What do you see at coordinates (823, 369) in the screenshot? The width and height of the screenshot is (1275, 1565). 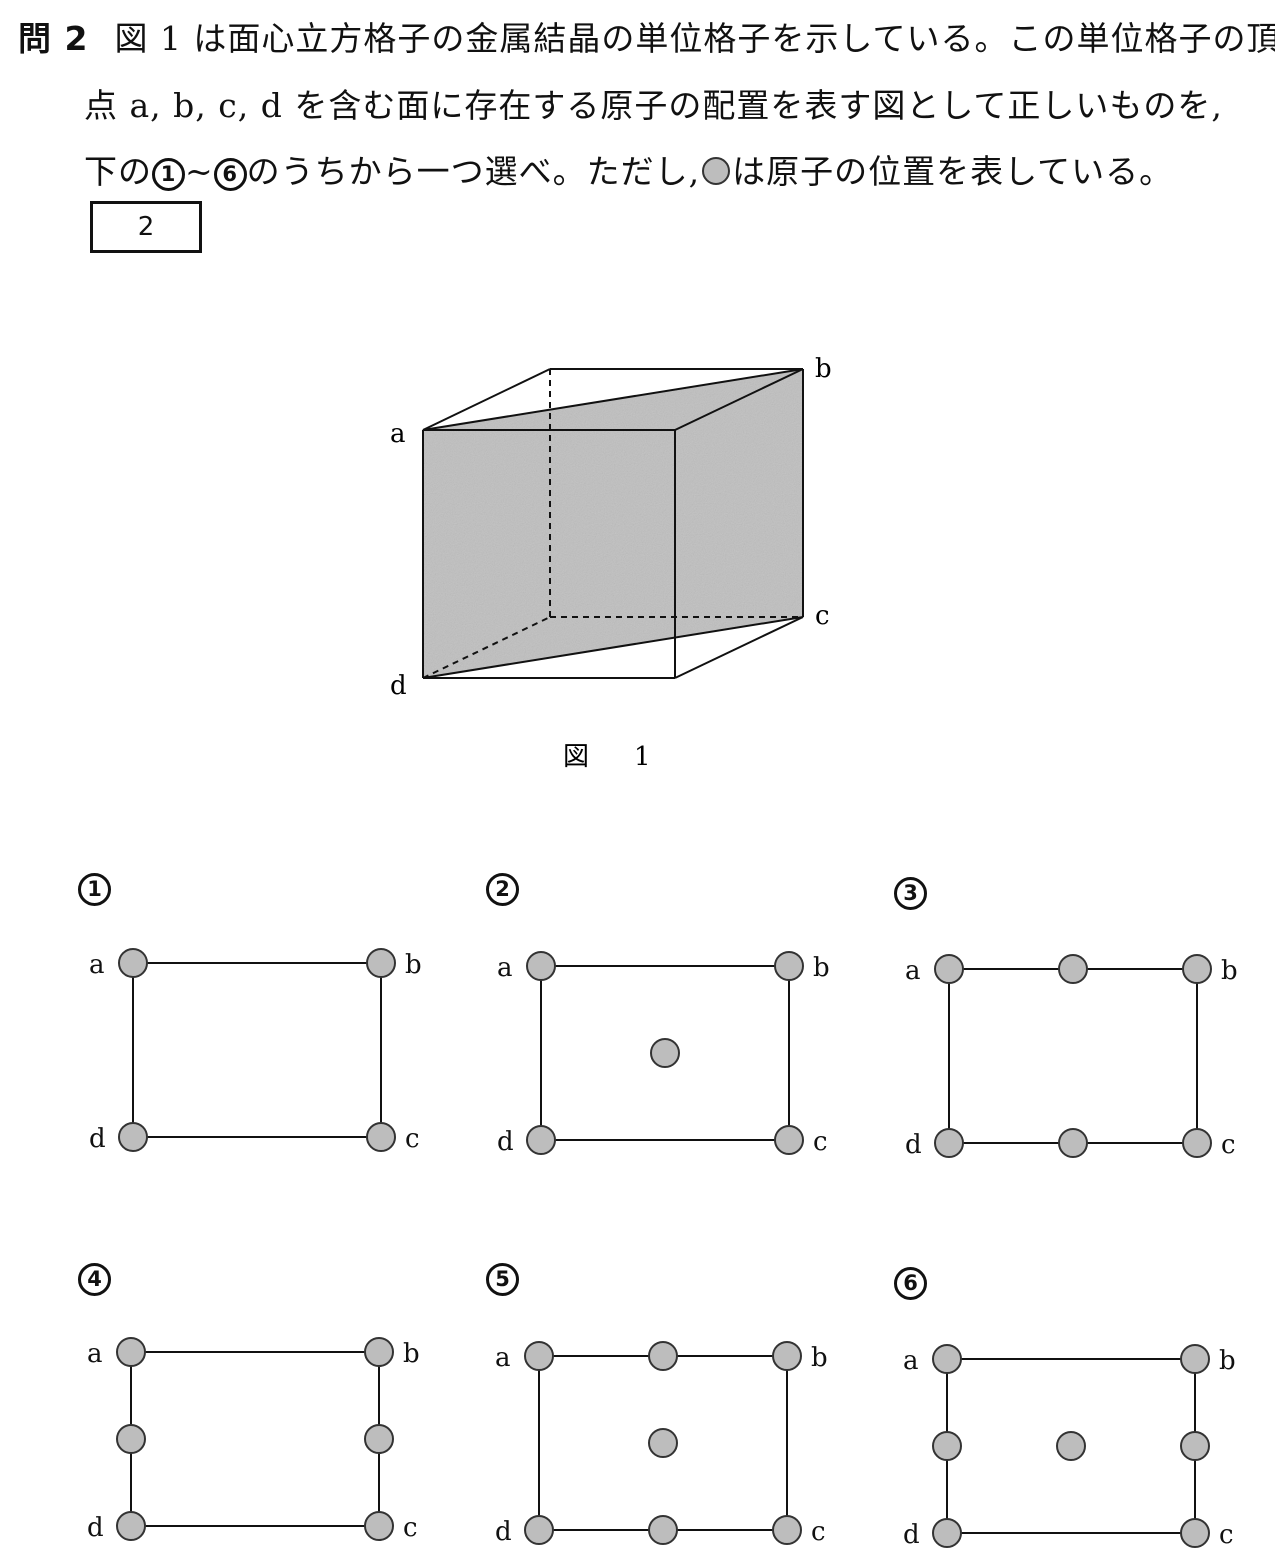 I see `vertex-label-b: b` at bounding box center [823, 369].